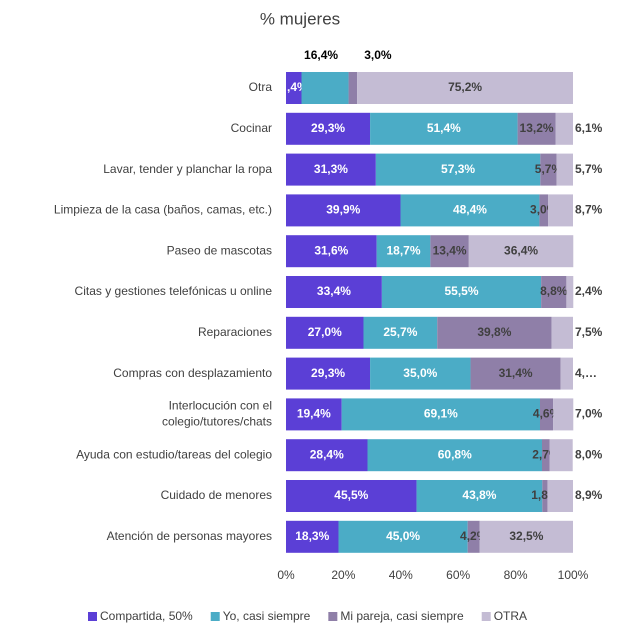 The width and height of the screenshot is (622, 630). What do you see at coordinates (251, 128) in the screenshot?
I see `category-label: Cocinar` at bounding box center [251, 128].